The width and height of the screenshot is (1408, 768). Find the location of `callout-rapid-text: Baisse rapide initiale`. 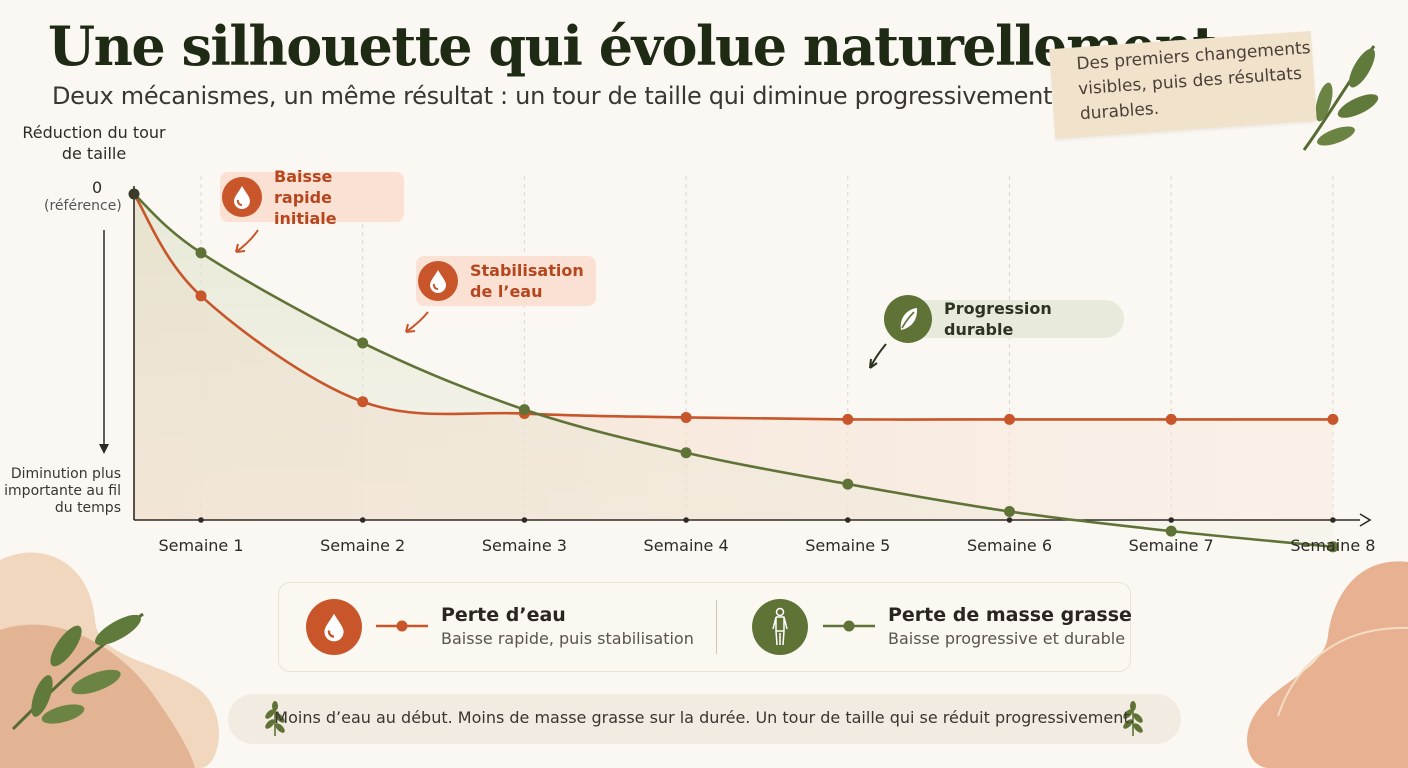

callout-rapid-text: Baisse rapide initiale is located at coordinates (305, 197).